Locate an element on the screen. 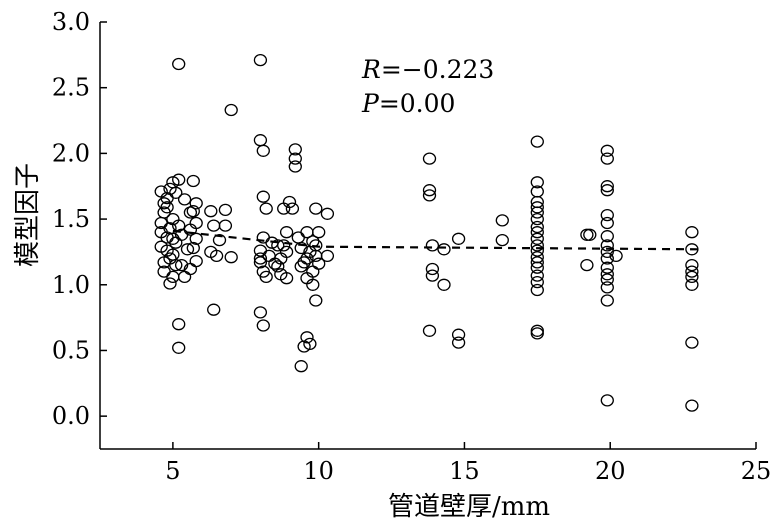 The image size is (779, 529). y-tick-label: 3.0 is located at coordinates (71, 22).